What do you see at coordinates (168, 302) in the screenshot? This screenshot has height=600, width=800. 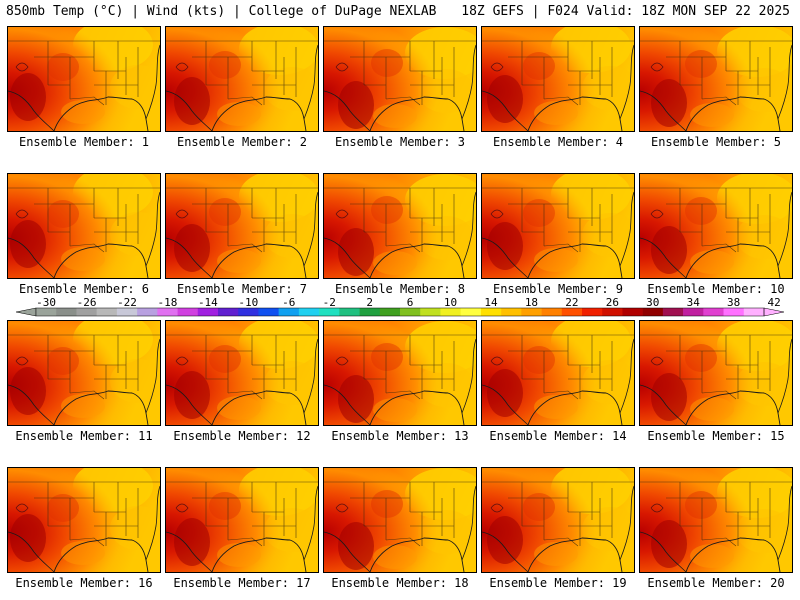 I see `colorbar-tick-label: -18` at bounding box center [168, 302].